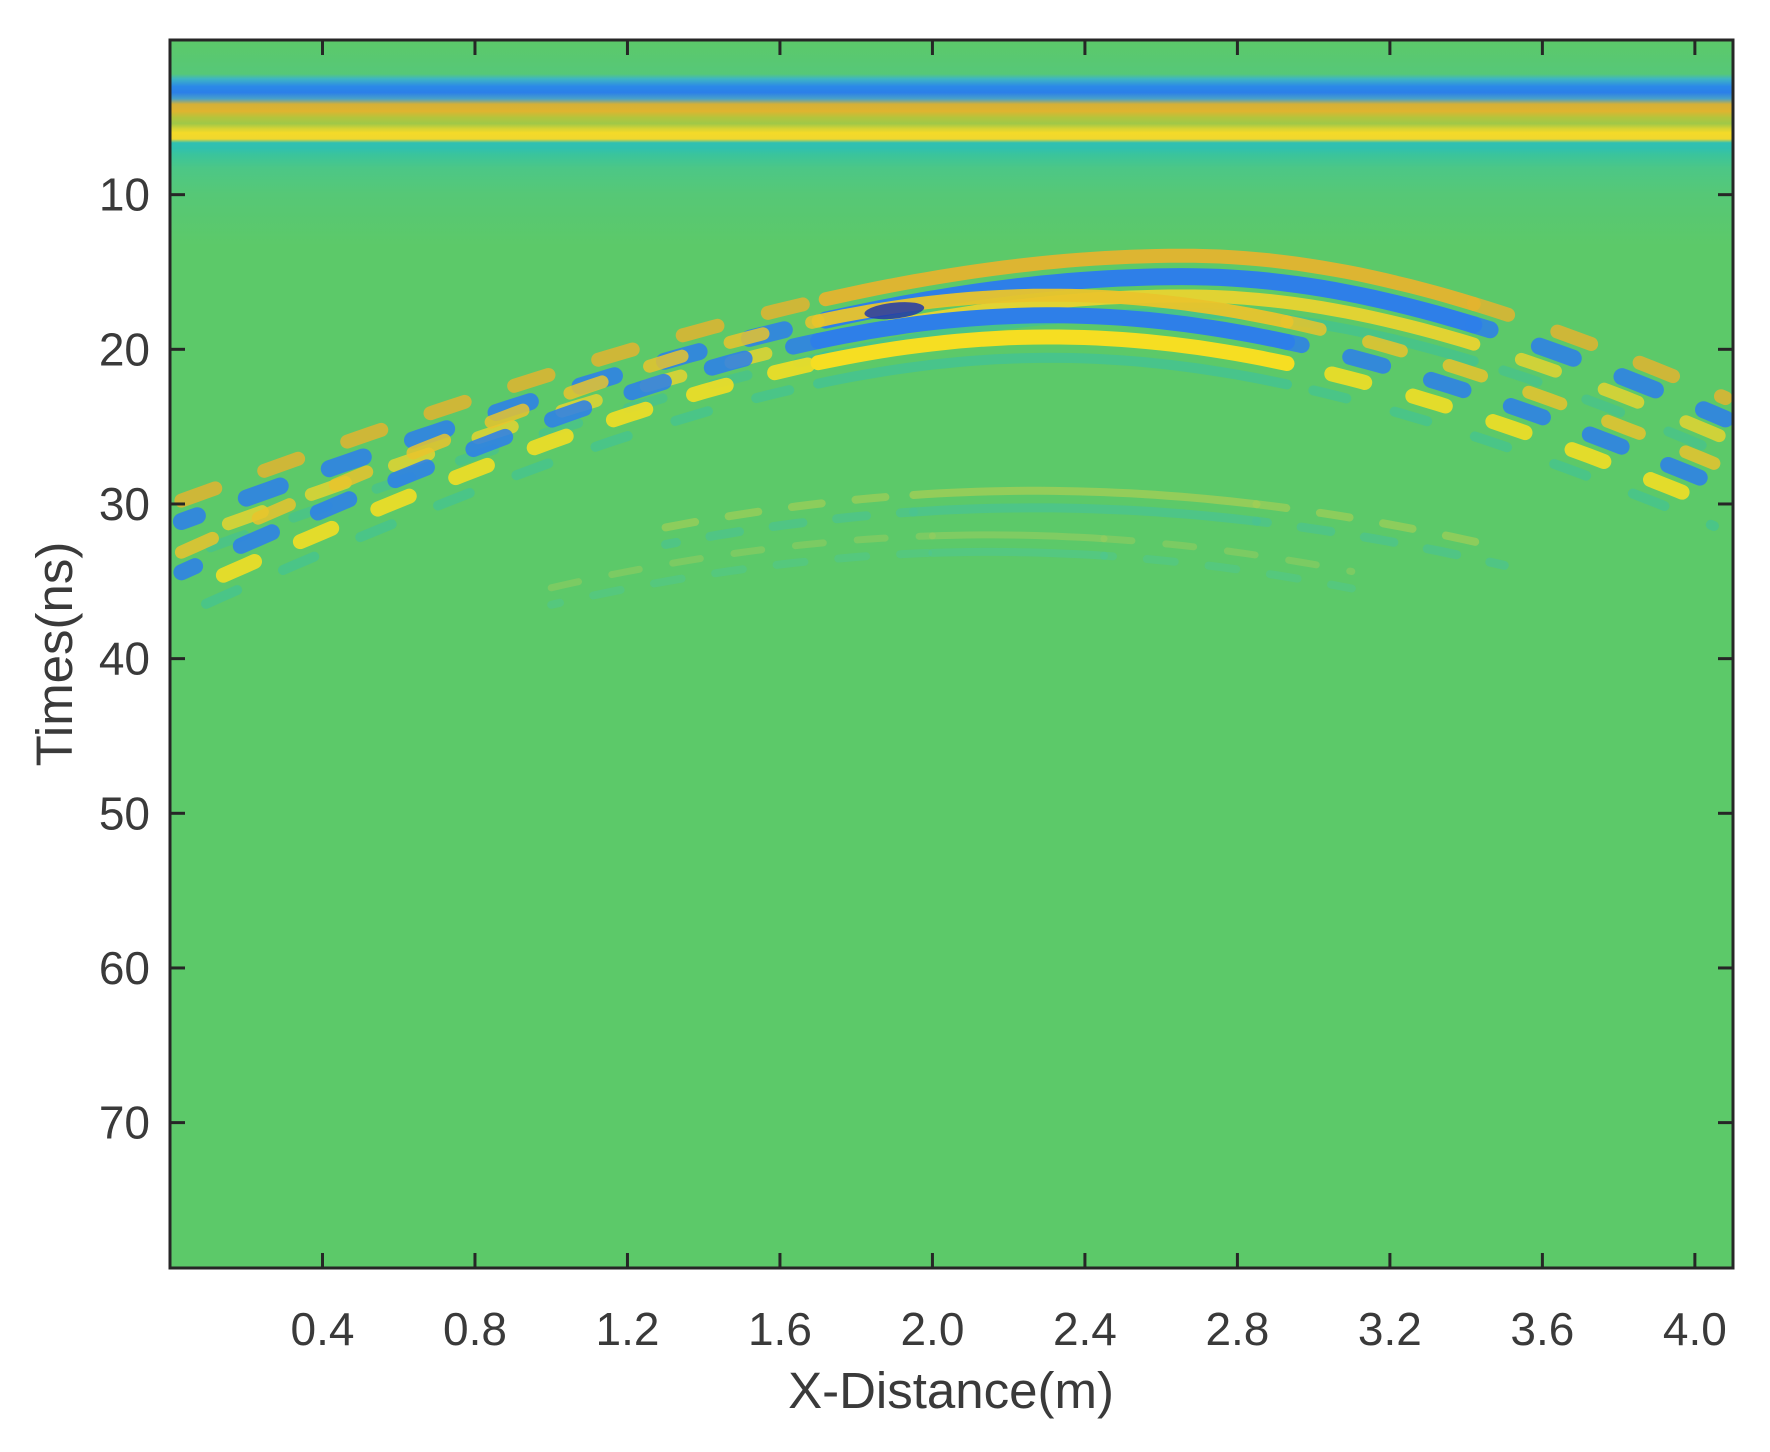 The width and height of the screenshot is (1770, 1452). What do you see at coordinates (1695, 1329) in the screenshot?
I see `x-tick-label: 4.0` at bounding box center [1695, 1329].